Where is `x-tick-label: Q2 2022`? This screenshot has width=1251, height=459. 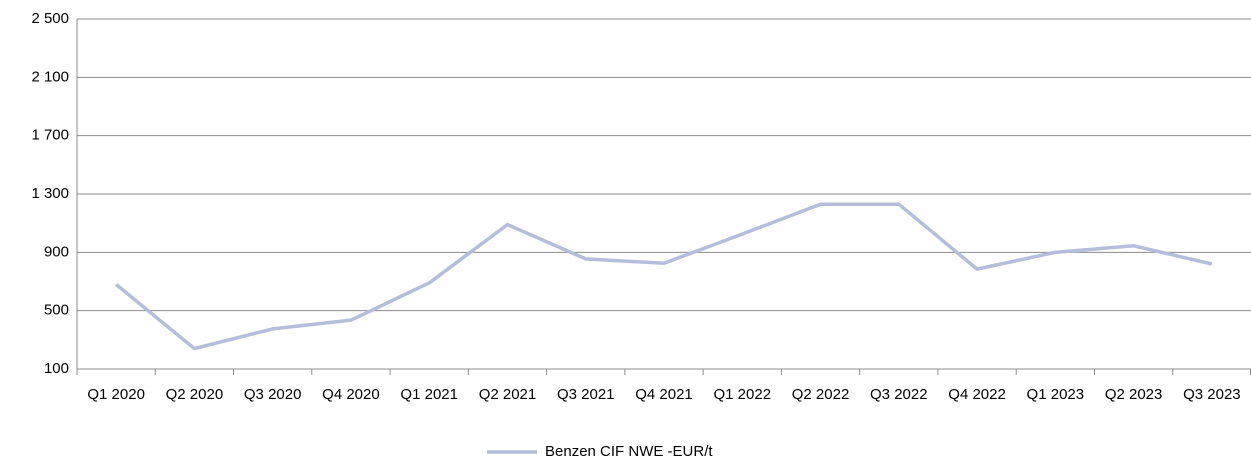 x-tick-label: Q2 2022 is located at coordinates (821, 394).